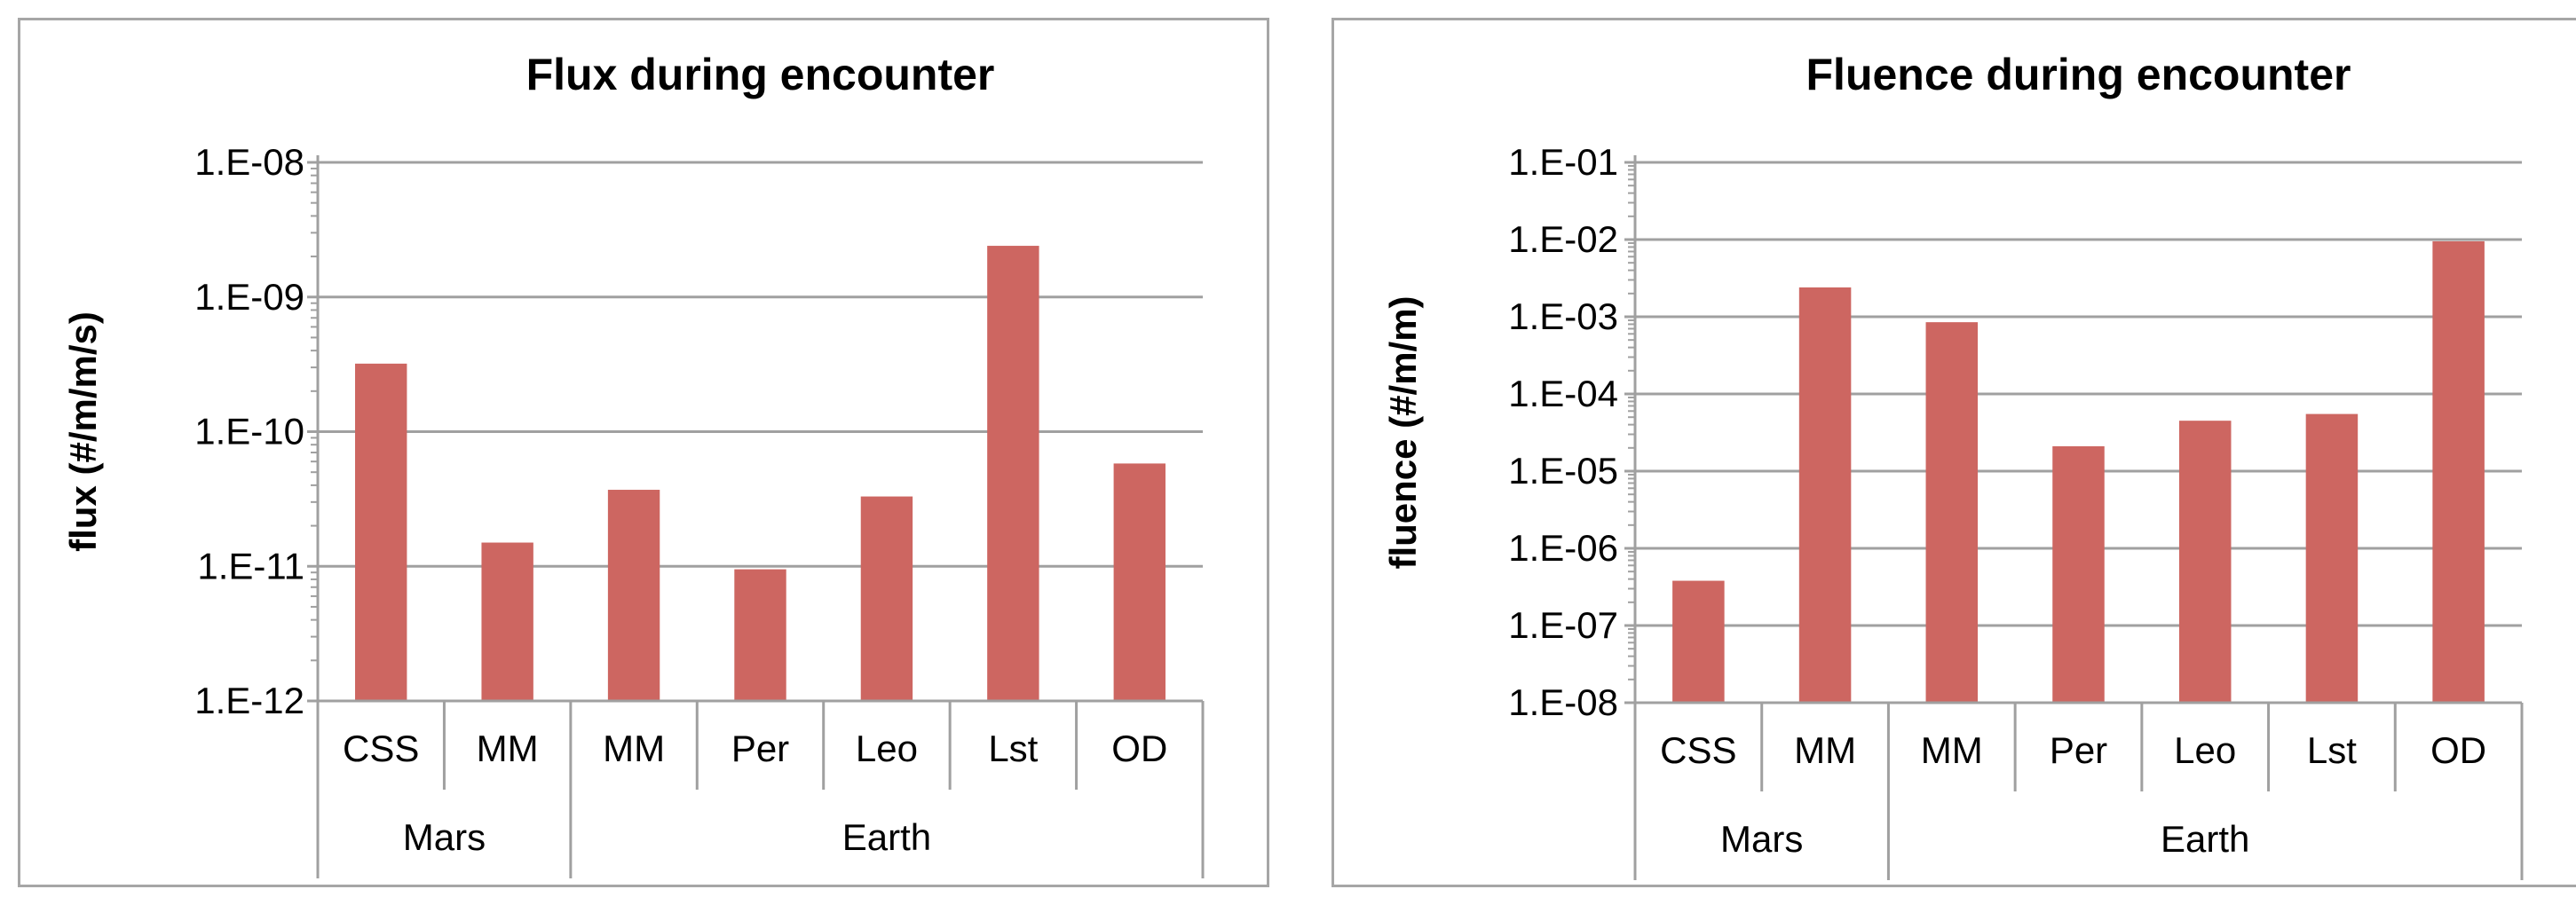 The image size is (2576, 905). Describe the element at coordinates (1563, 316) in the screenshot. I see `y-tick-label: 1.E-03` at that location.